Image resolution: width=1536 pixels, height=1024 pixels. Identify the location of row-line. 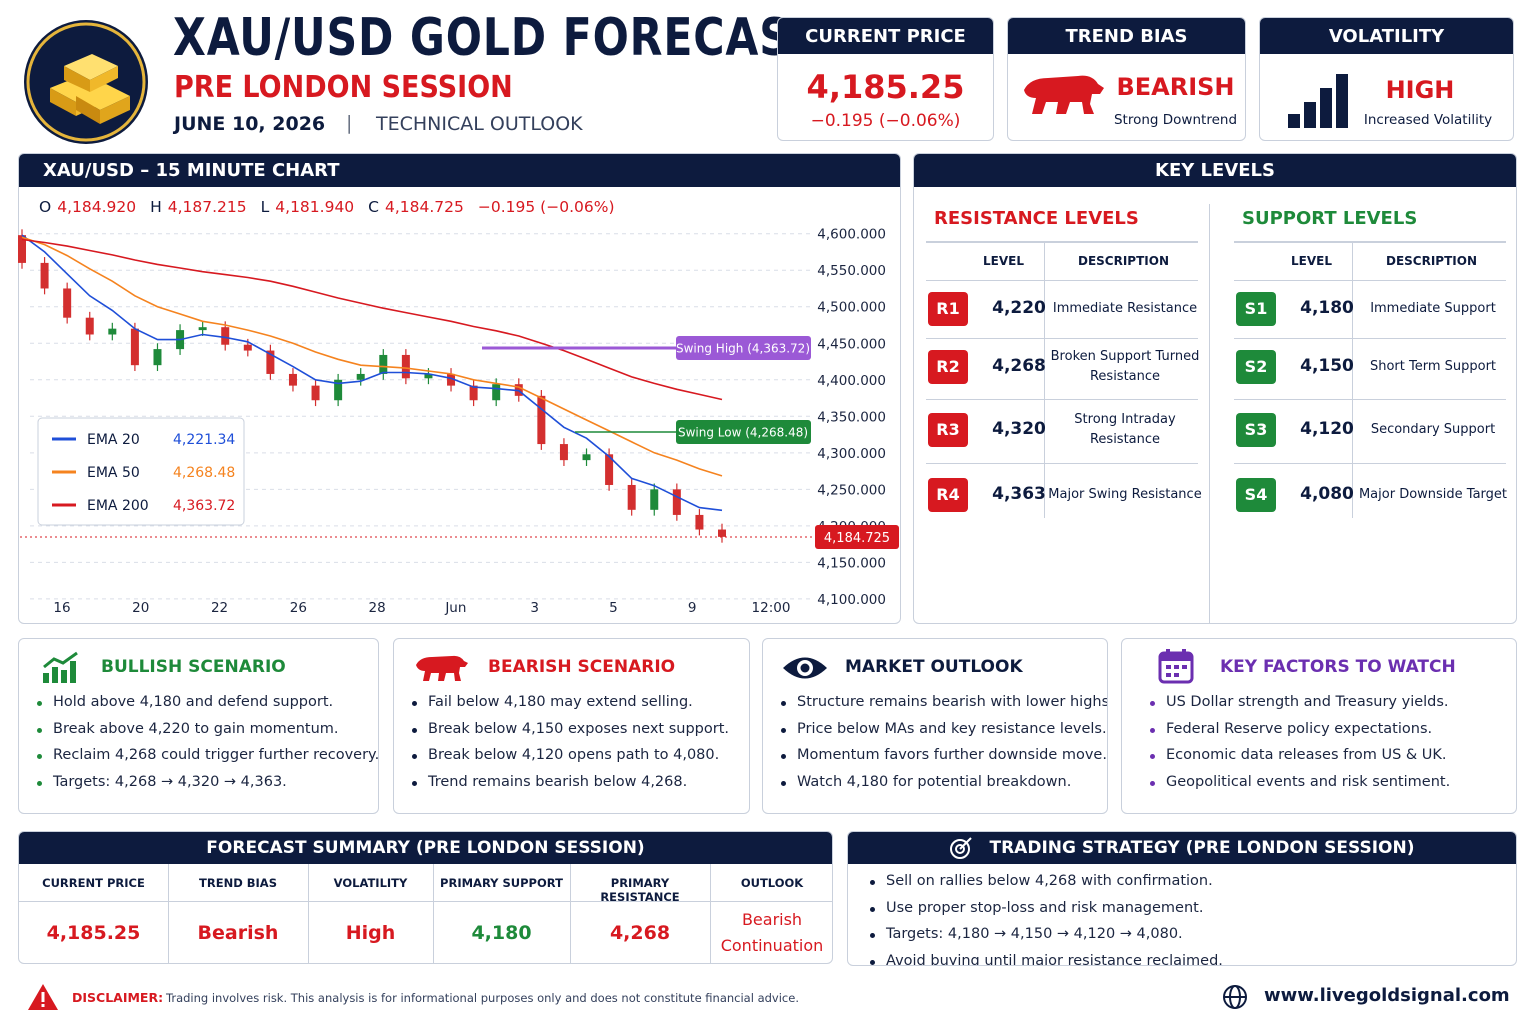
(425, 901).